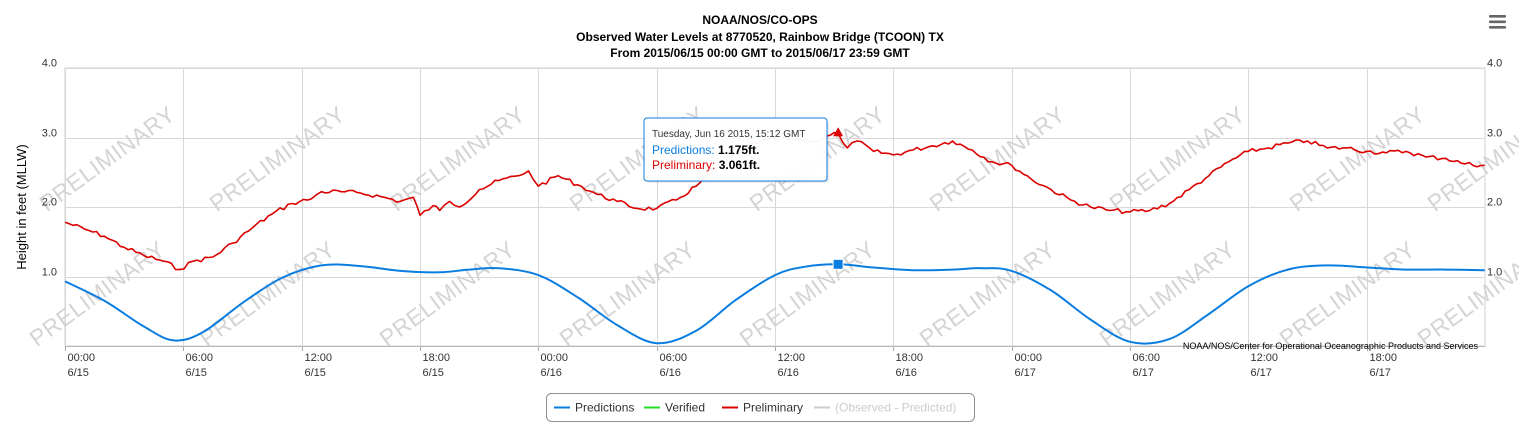 Image resolution: width=1519 pixels, height=442 pixels. Describe the element at coordinates (49, 203) in the screenshot. I see `y-tick-label-left: 2.0` at that location.